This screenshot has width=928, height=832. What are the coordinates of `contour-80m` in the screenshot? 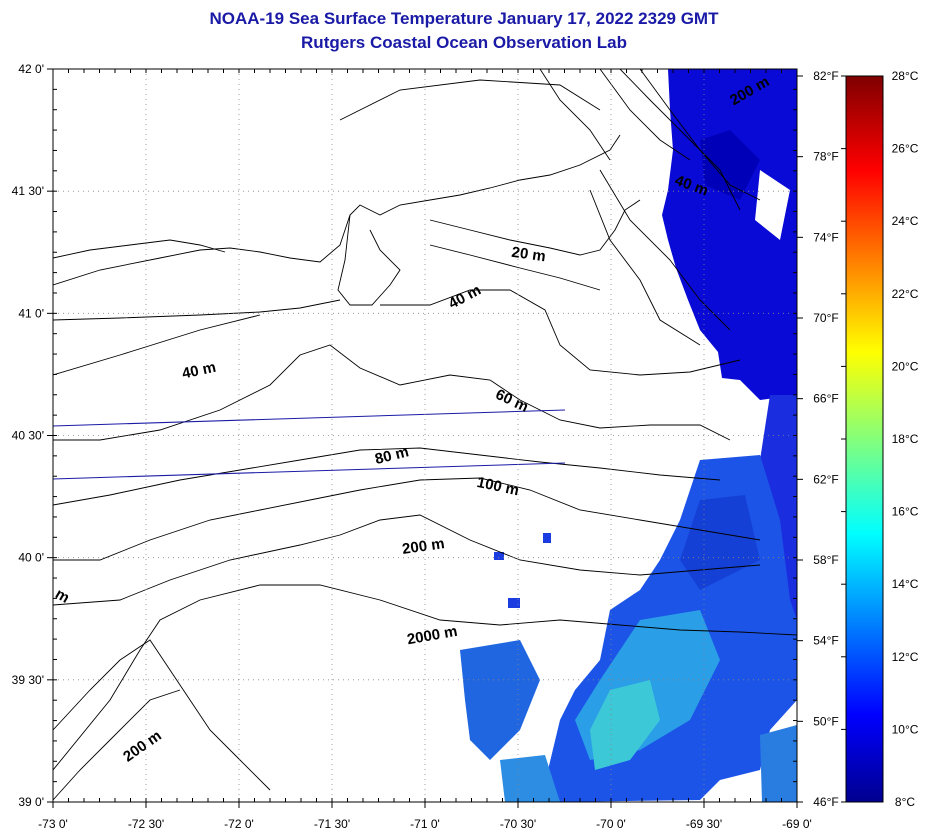 It's located at (387, 476).